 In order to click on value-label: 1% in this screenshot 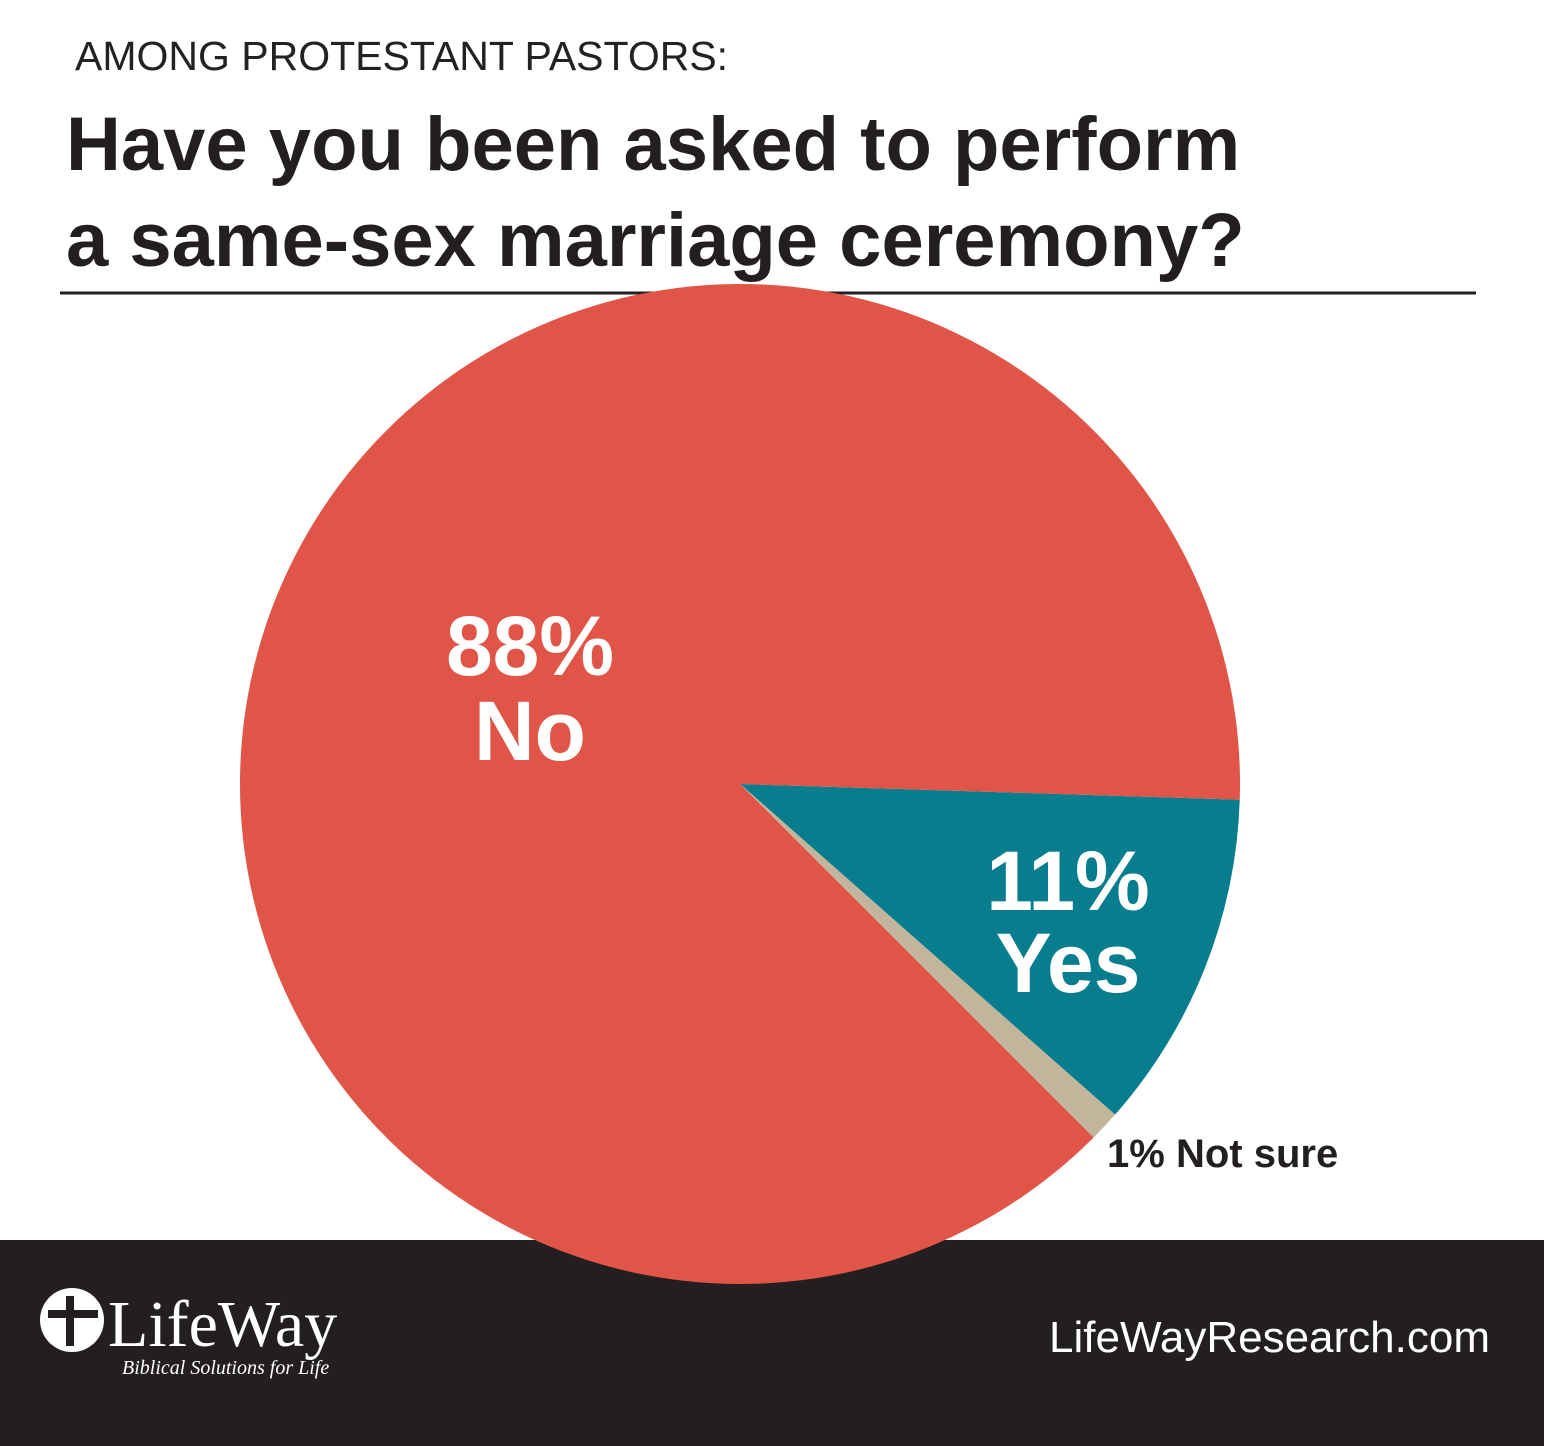, I will do `click(1136, 1154)`.